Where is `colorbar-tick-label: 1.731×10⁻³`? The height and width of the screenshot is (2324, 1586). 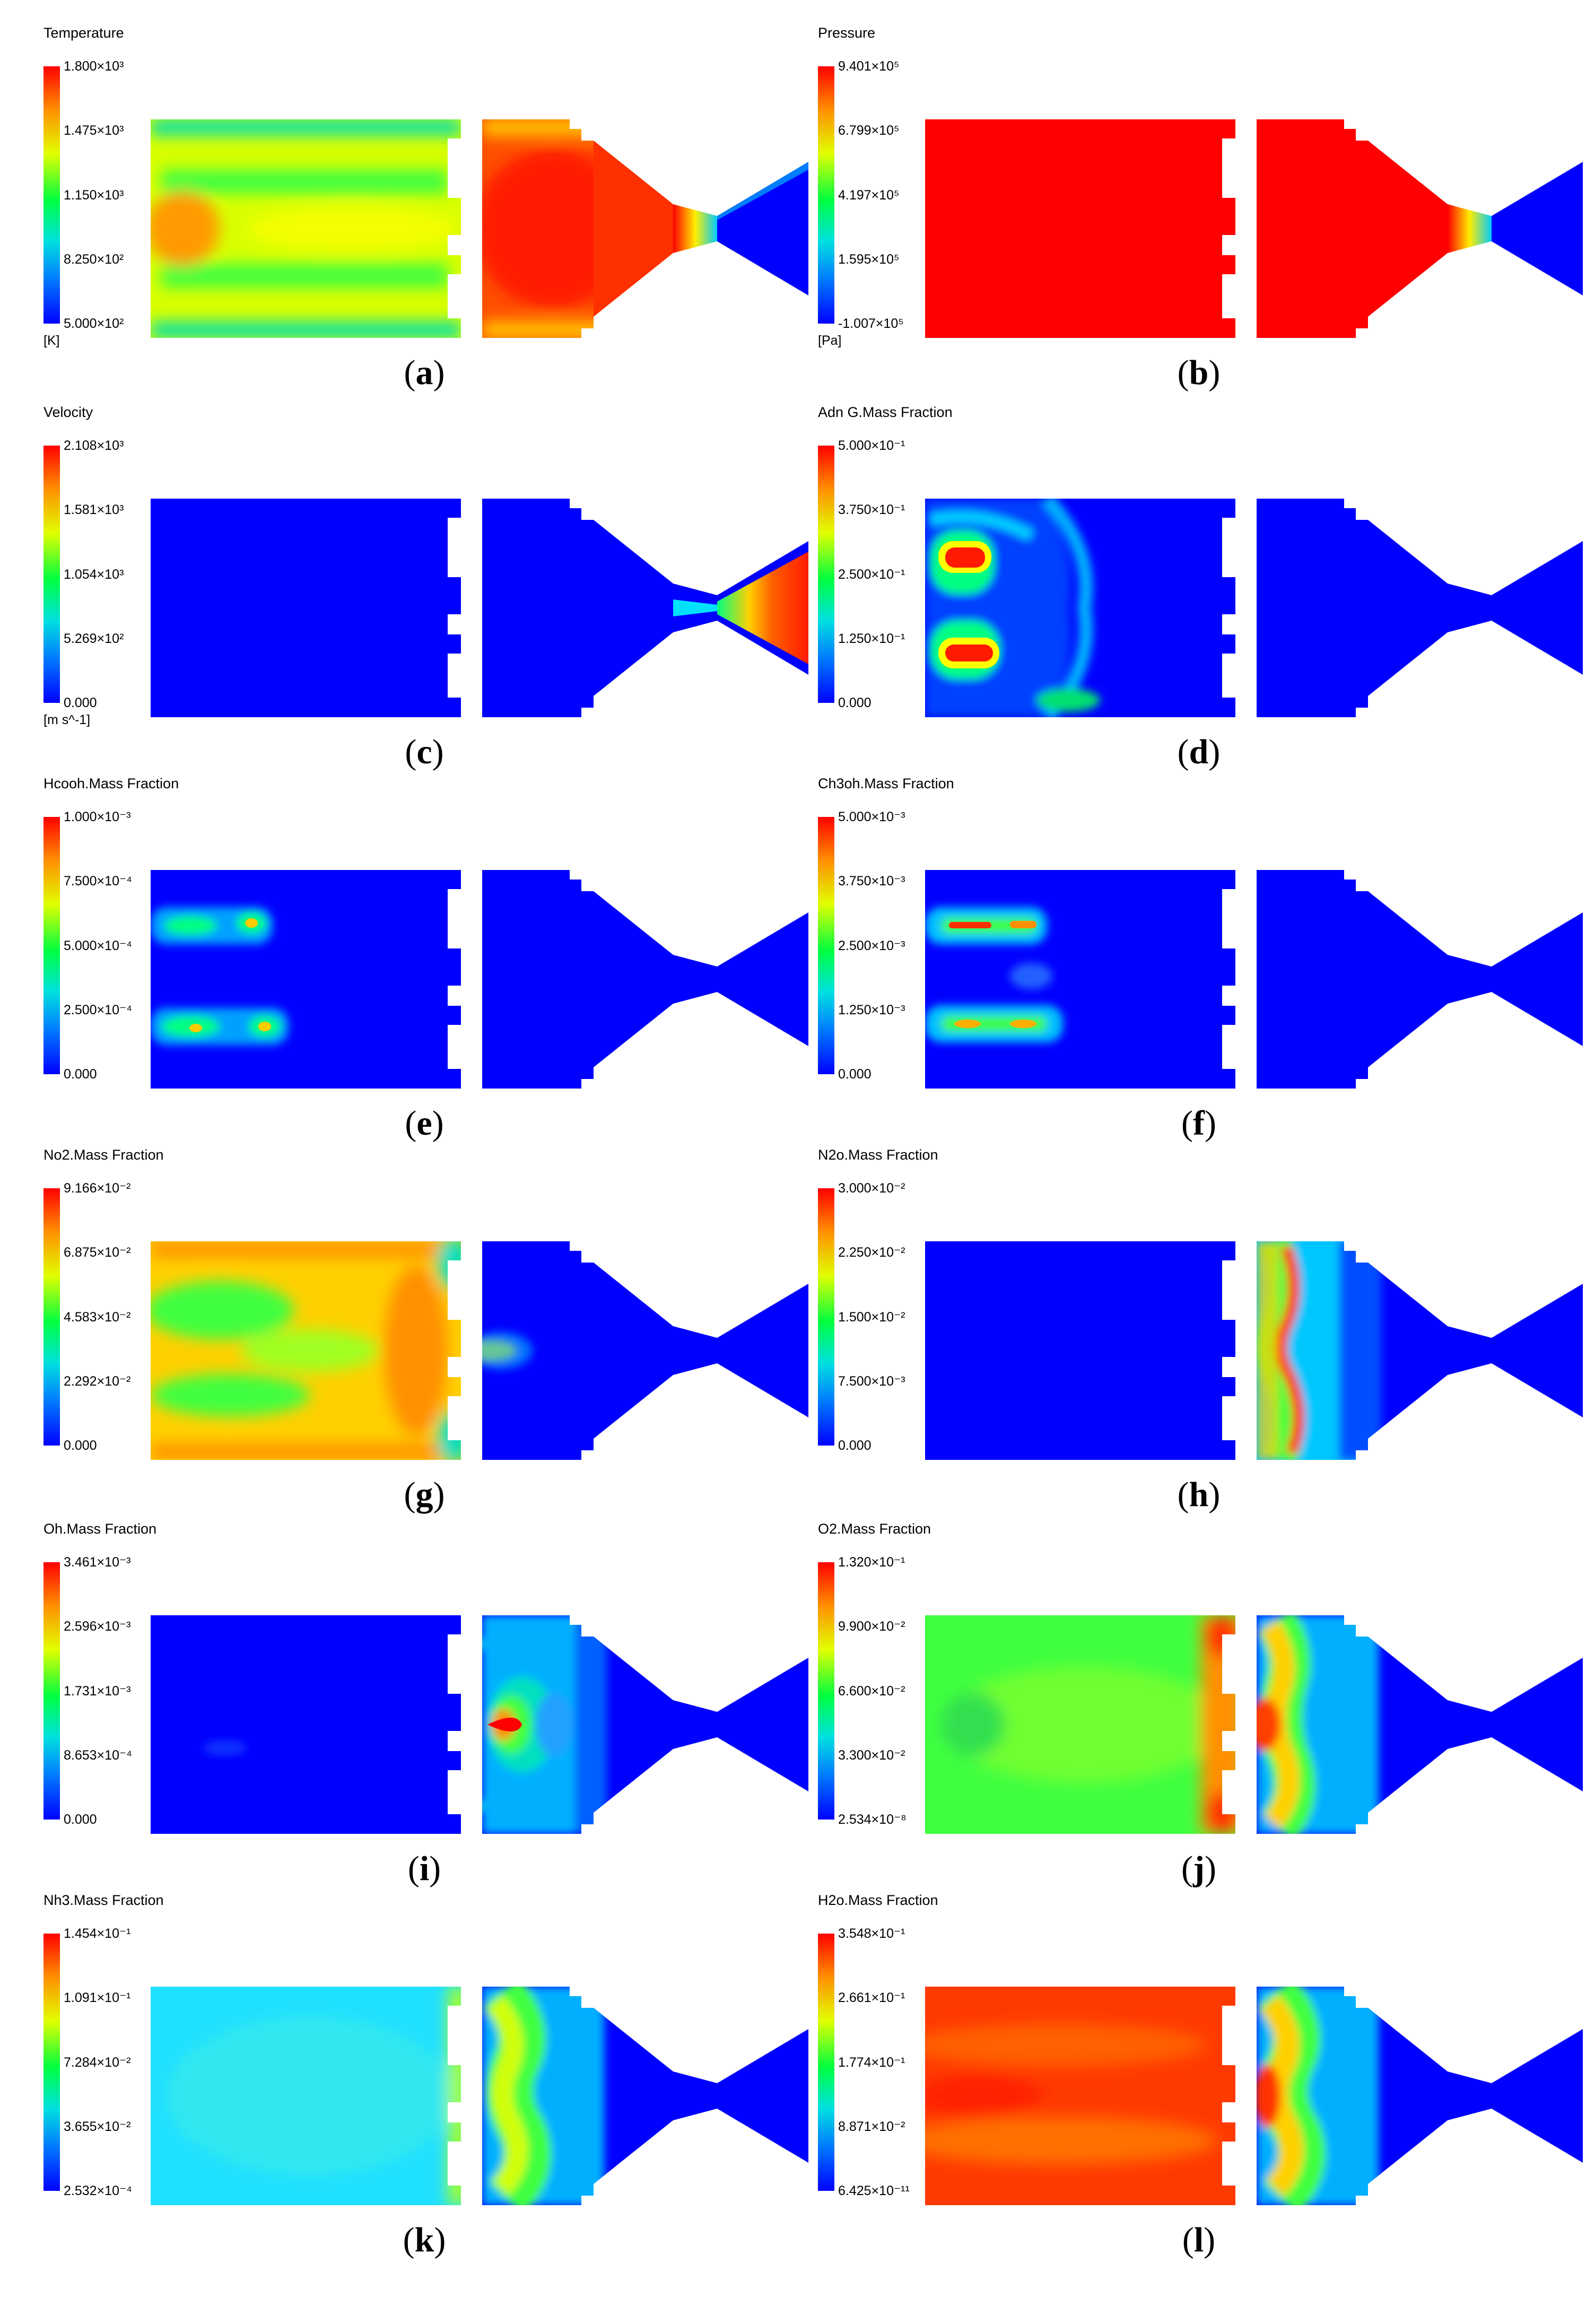 colorbar-tick-label: 1.731×10⁻³ is located at coordinates (98, 1691).